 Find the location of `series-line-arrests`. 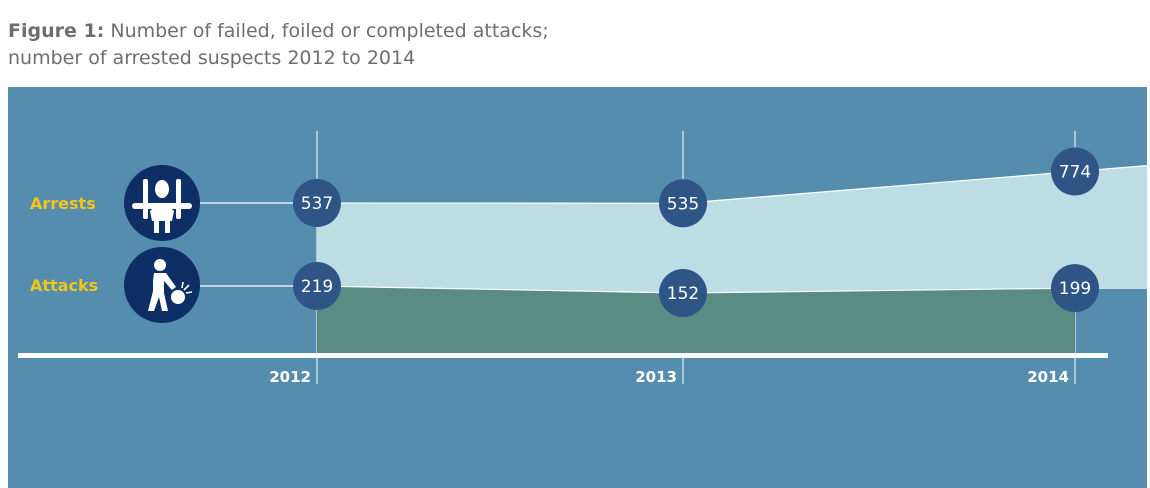

series-line-arrests is located at coordinates (732, 184).